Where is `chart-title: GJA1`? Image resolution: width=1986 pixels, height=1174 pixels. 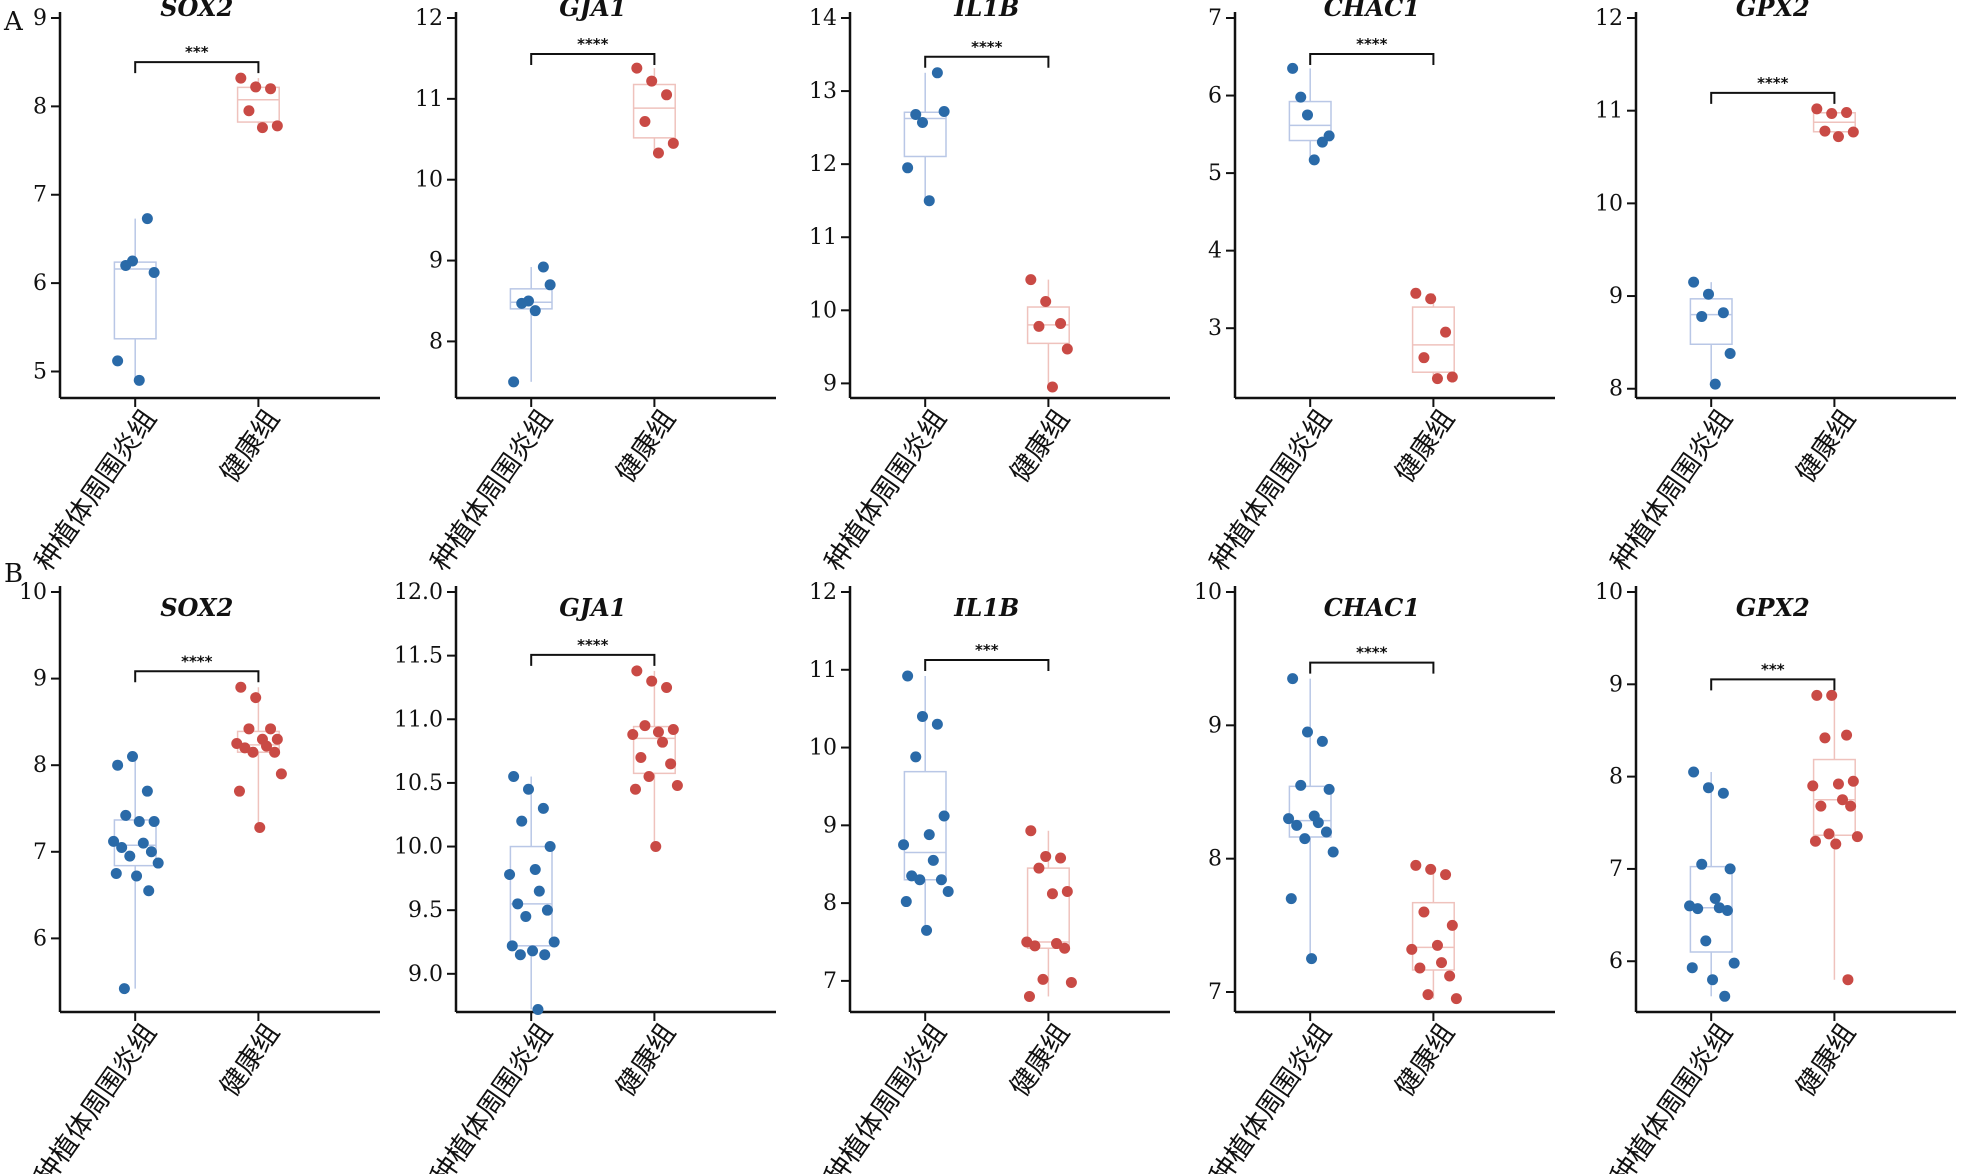 chart-title: GJA1 is located at coordinates (592, 11).